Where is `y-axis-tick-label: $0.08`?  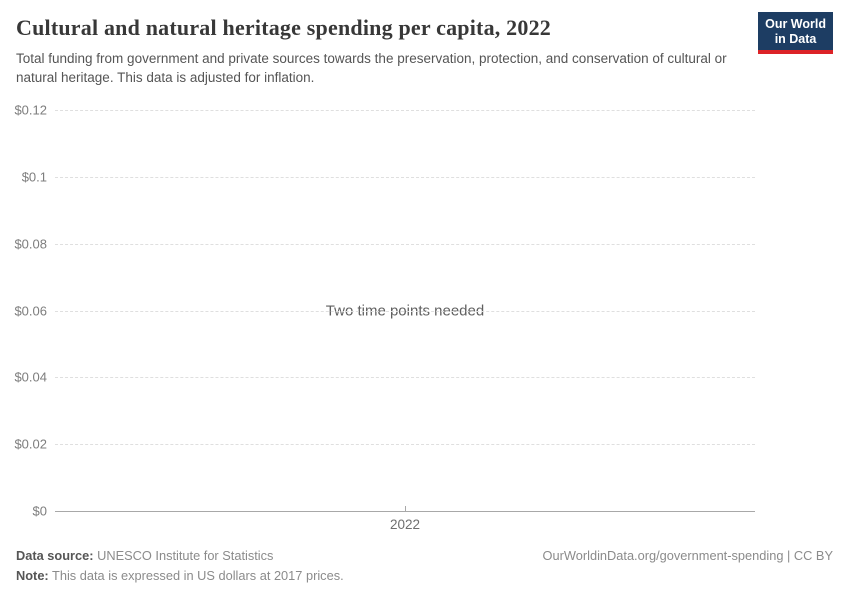
y-axis-tick-label: $0.08 is located at coordinates (30, 244).